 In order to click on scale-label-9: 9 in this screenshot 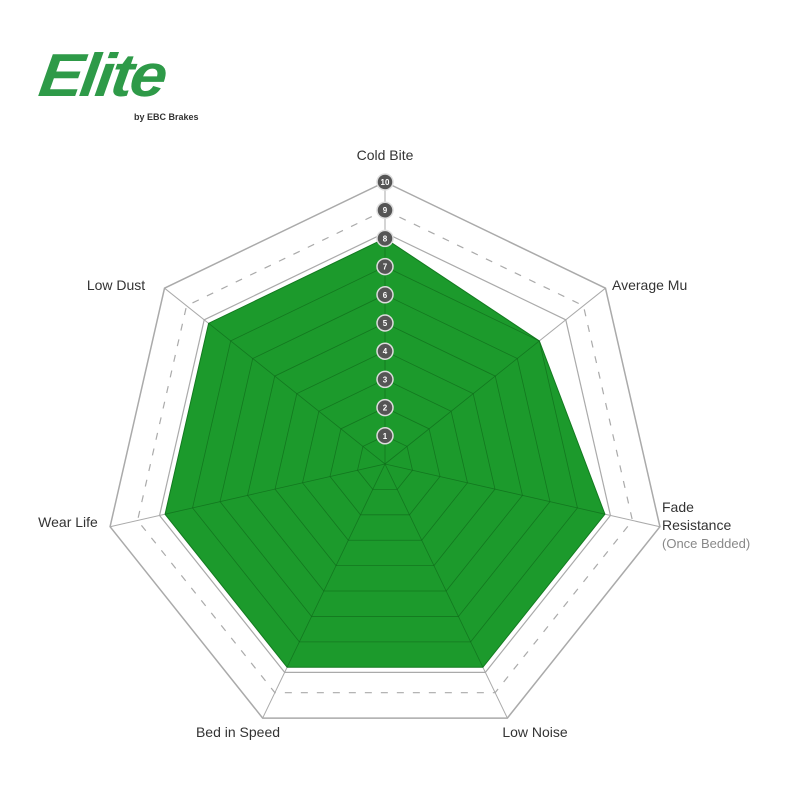, I will do `click(385, 210)`.